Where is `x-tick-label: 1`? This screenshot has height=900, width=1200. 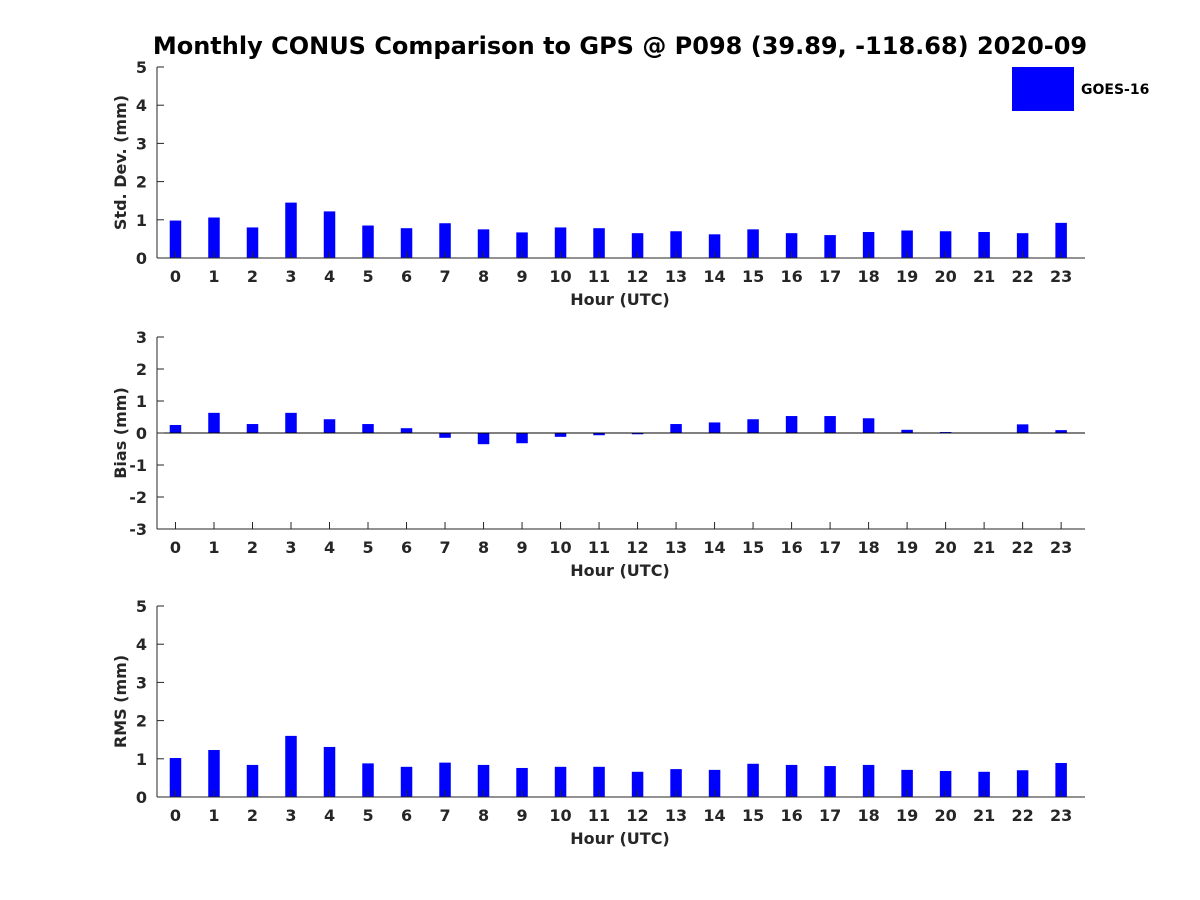
x-tick-label: 1 is located at coordinates (213, 547).